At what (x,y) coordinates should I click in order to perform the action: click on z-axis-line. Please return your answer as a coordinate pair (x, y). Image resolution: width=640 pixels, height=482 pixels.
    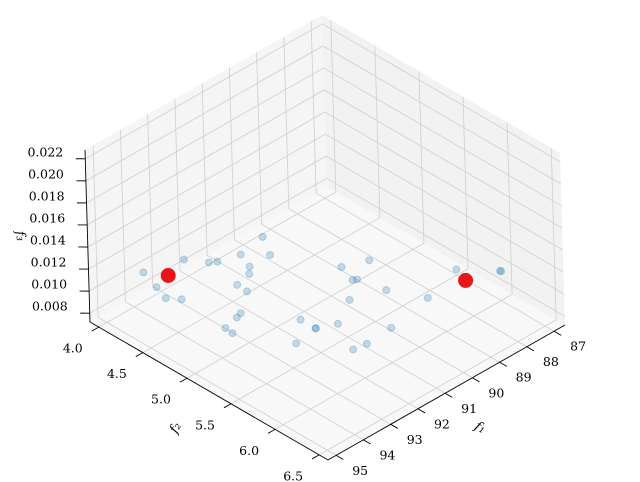
    Looking at the image, I should click on (87, 236).